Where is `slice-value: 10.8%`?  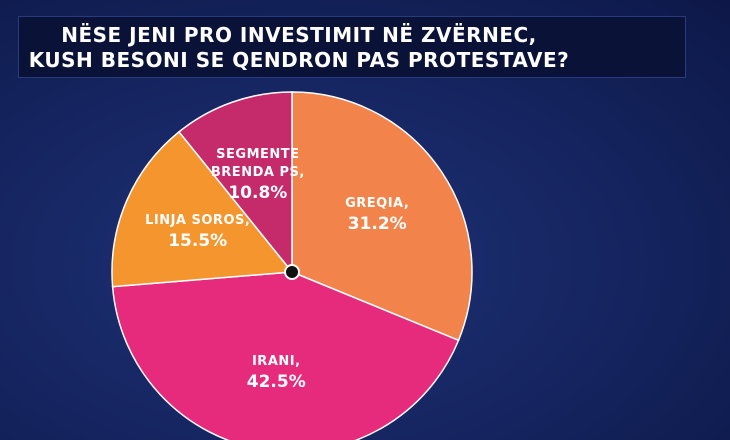
slice-value: 10.8% is located at coordinates (258, 193).